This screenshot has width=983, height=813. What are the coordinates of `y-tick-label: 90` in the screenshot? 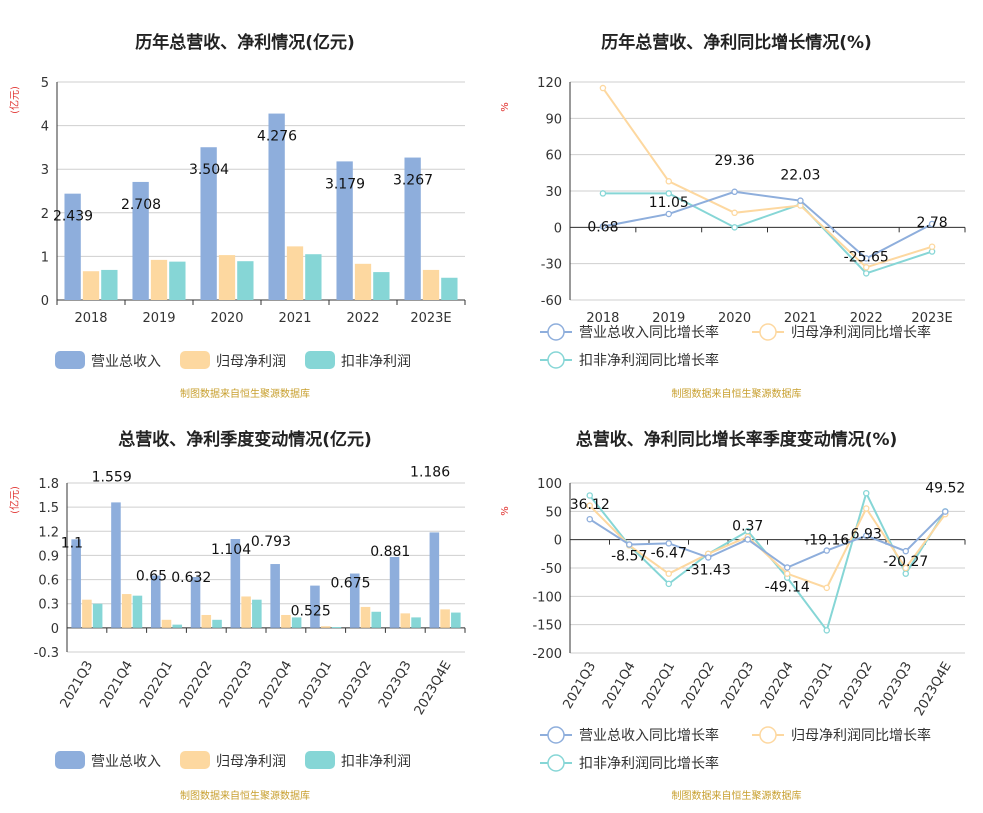 It's located at (553, 119).